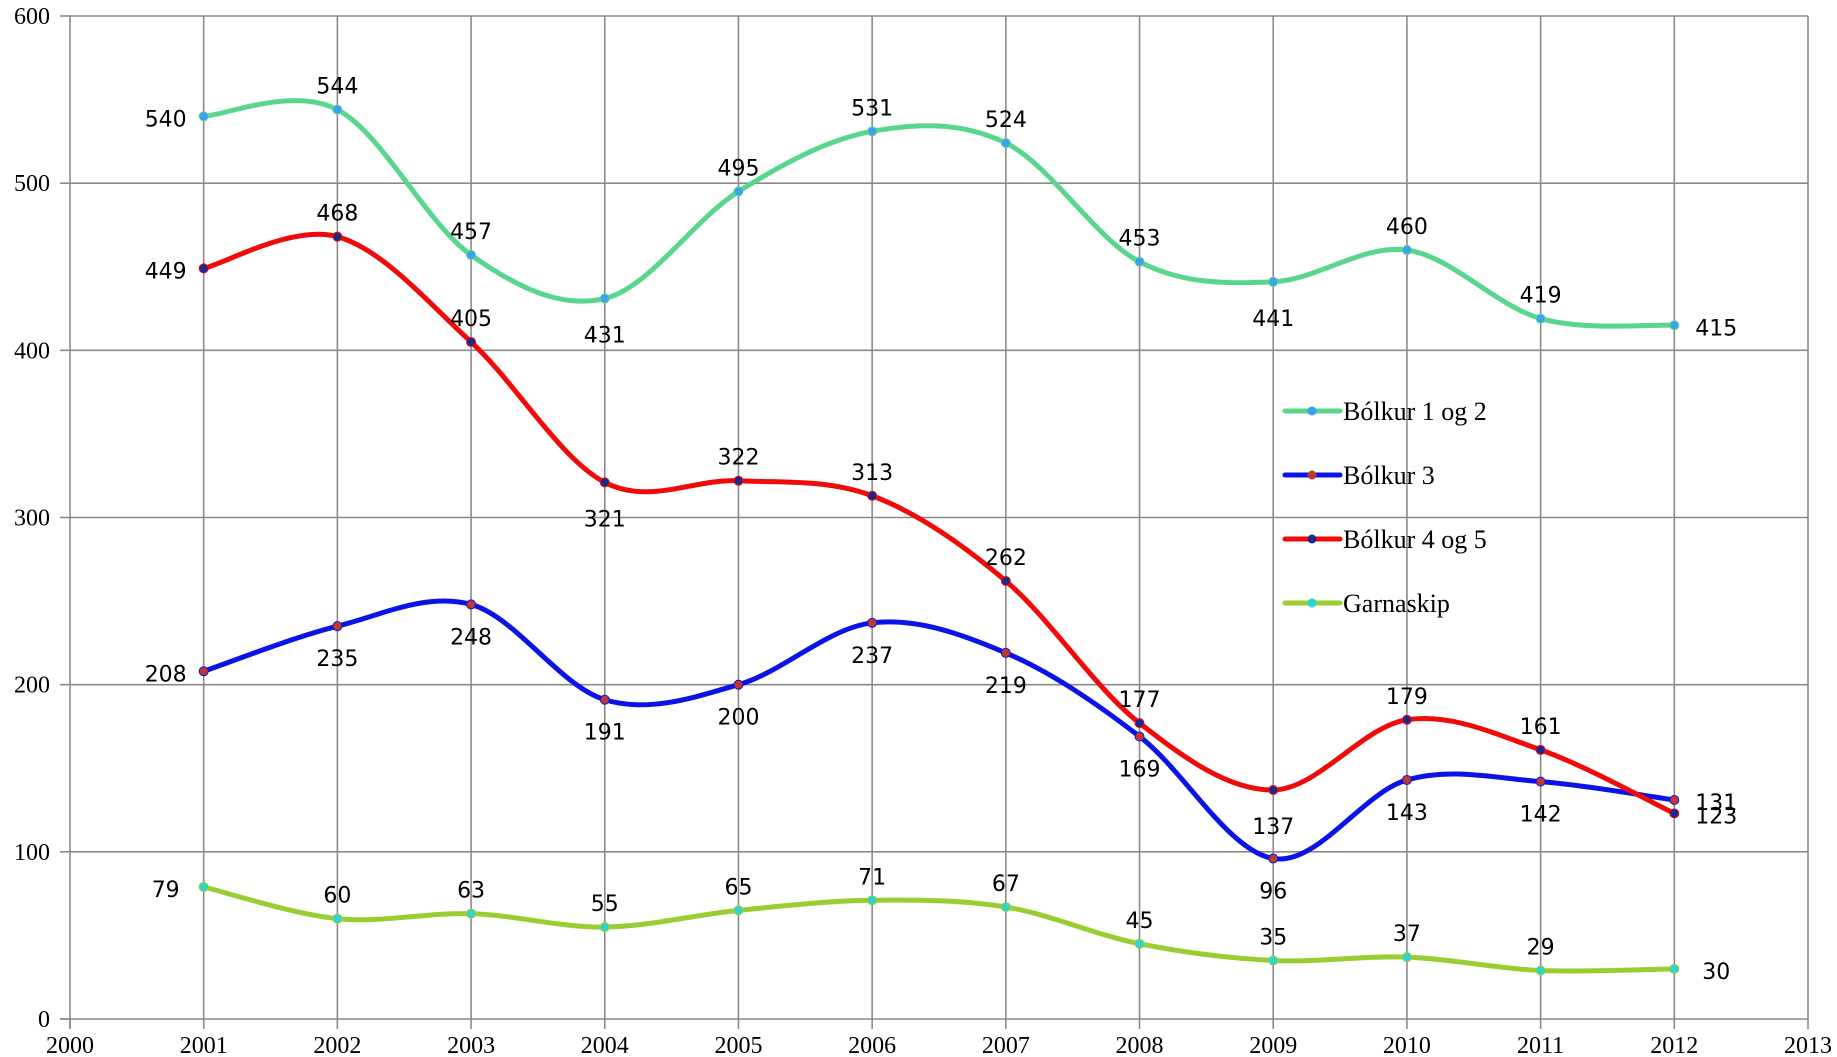 The height and width of the screenshot is (1057, 1837). What do you see at coordinates (471, 604) in the screenshot?
I see `point-b-lkur-3-2003` at bounding box center [471, 604].